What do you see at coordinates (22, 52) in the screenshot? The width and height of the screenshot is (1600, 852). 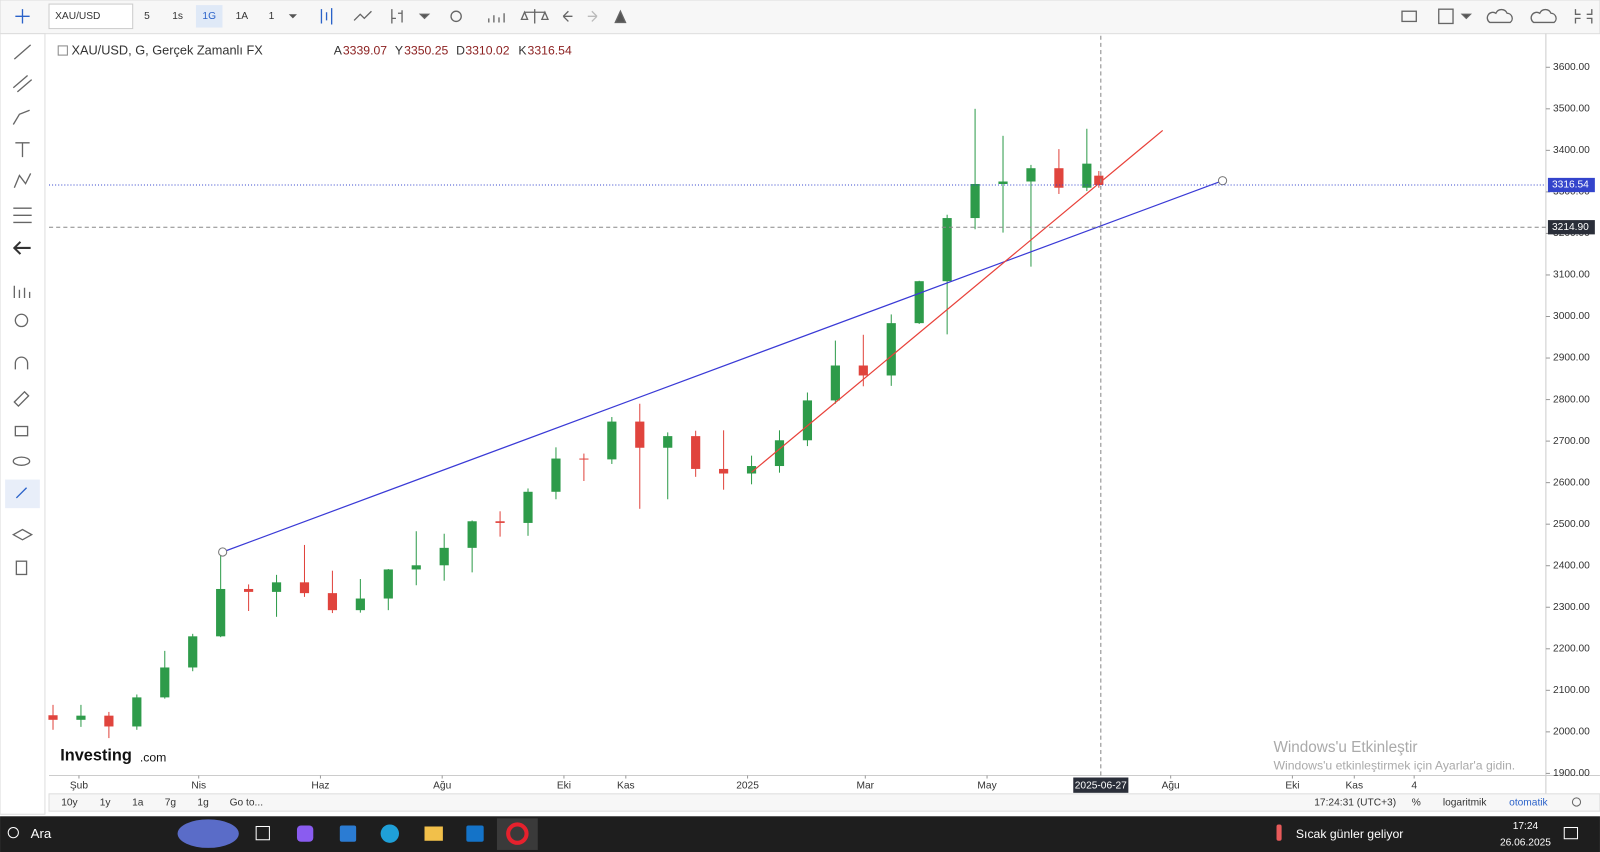 I see `trendline-tool` at bounding box center [22, 52].